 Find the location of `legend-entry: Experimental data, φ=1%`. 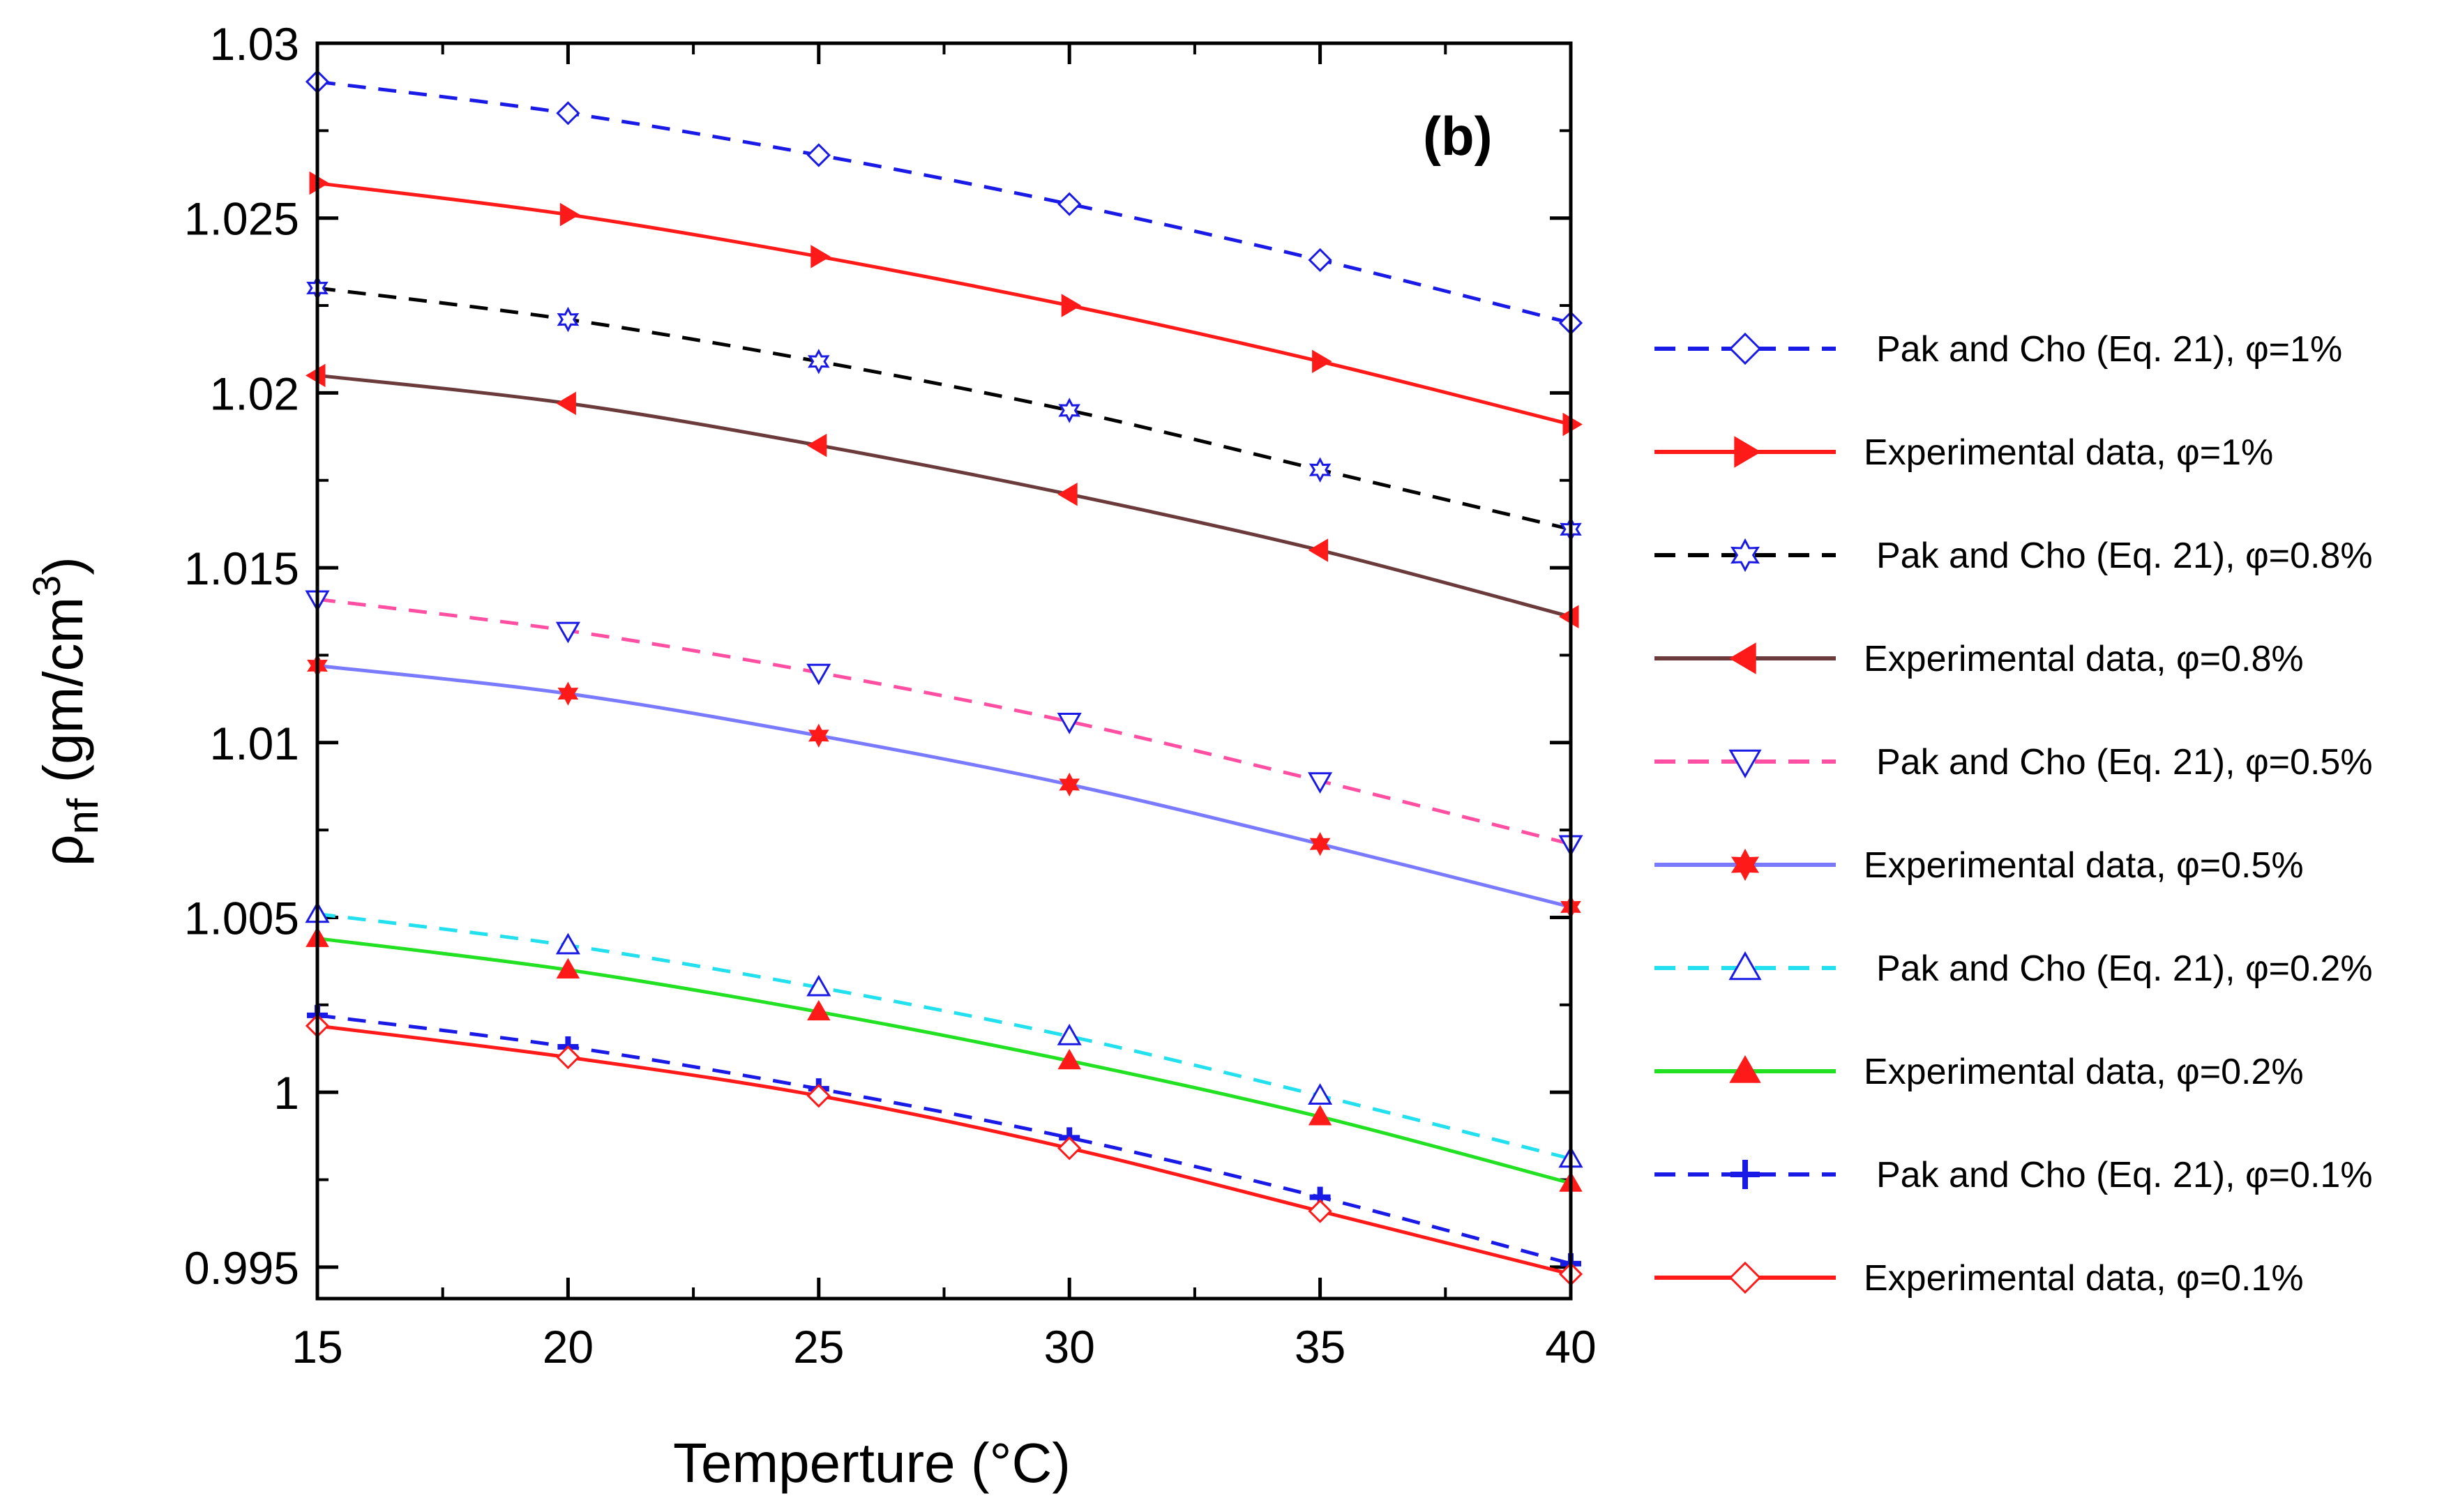

legend-entry: Experimental data, φ=1% is located at coordinates (1964, 453).